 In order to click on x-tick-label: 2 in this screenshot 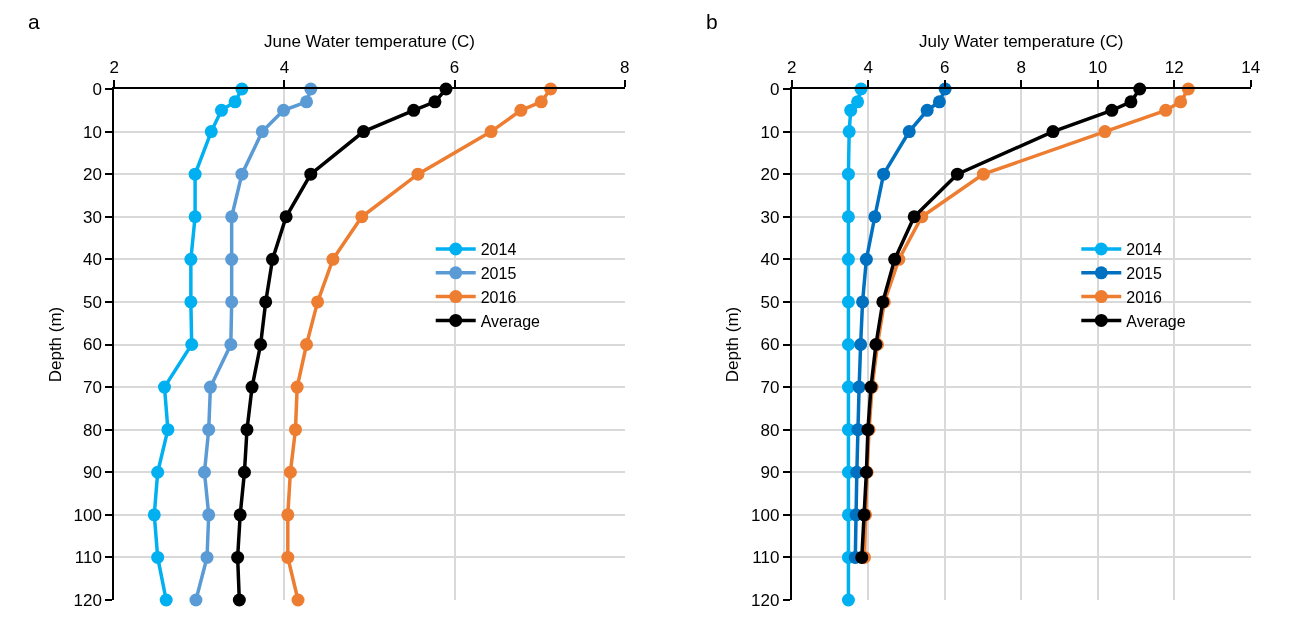, I will do `click(114, 68)`.